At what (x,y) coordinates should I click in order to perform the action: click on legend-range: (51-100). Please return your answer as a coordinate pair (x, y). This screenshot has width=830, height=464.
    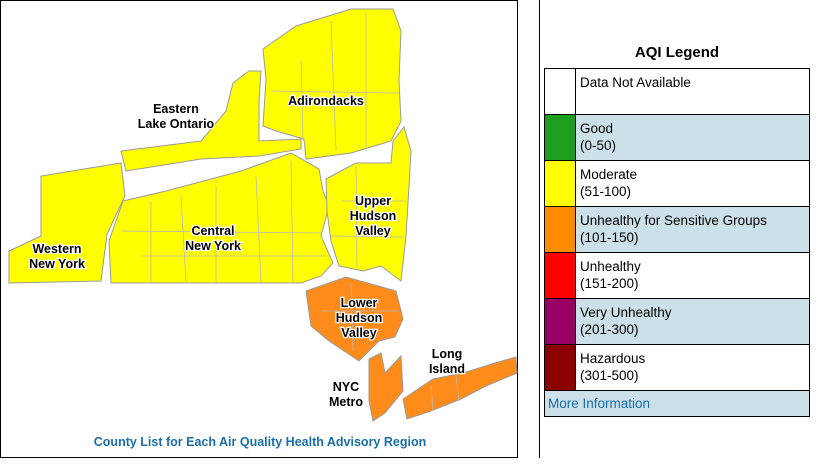
    Looking at the image, I should click on (606, 191).